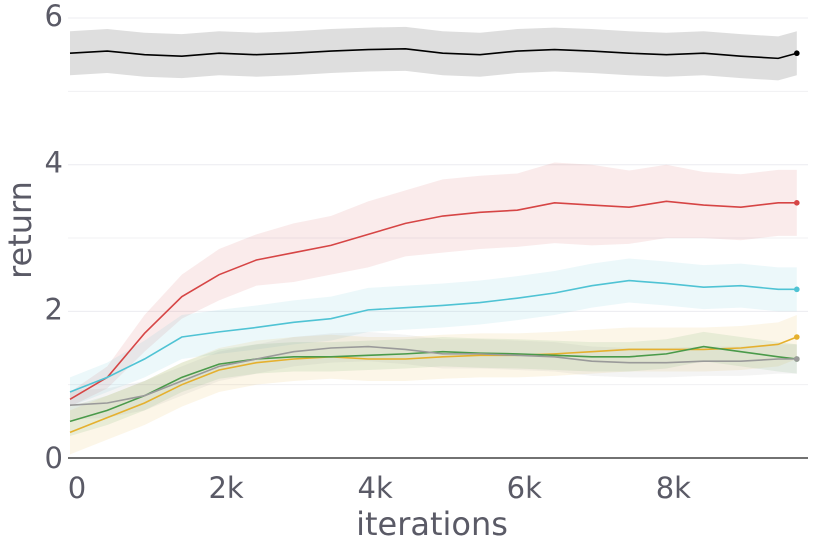 This screenshot has height=546, width=831. I want to click on x-tick-label: 6k, so click(524, 488).